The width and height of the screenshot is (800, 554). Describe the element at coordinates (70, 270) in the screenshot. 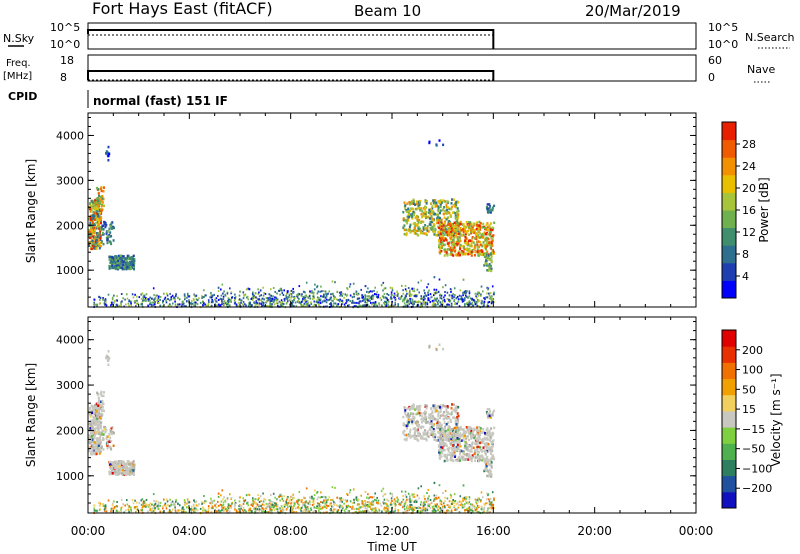

I see `ytick-label: 1000` at that location.